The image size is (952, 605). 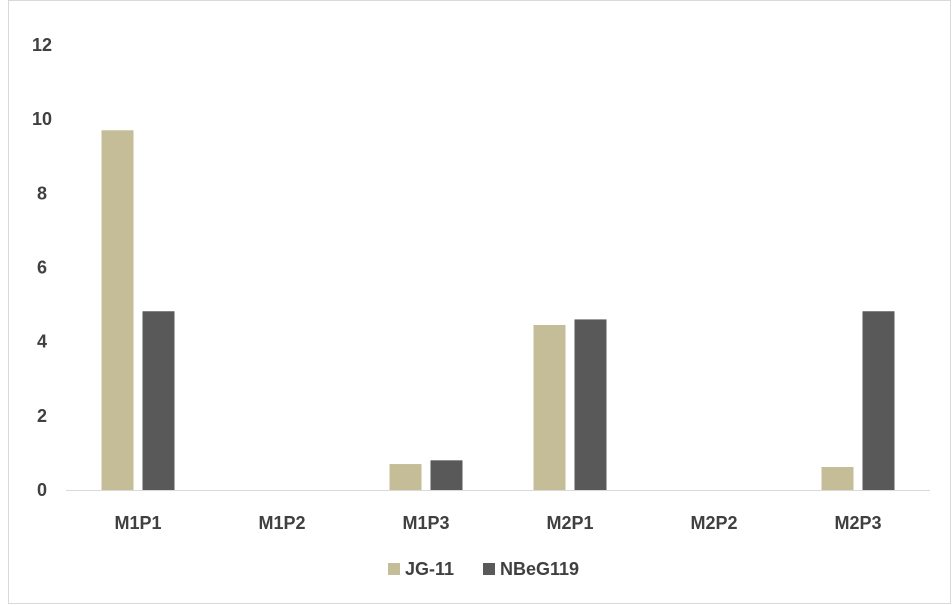 I want to click on bar-nbeg119-m1p1, so click(x=158, y=400).